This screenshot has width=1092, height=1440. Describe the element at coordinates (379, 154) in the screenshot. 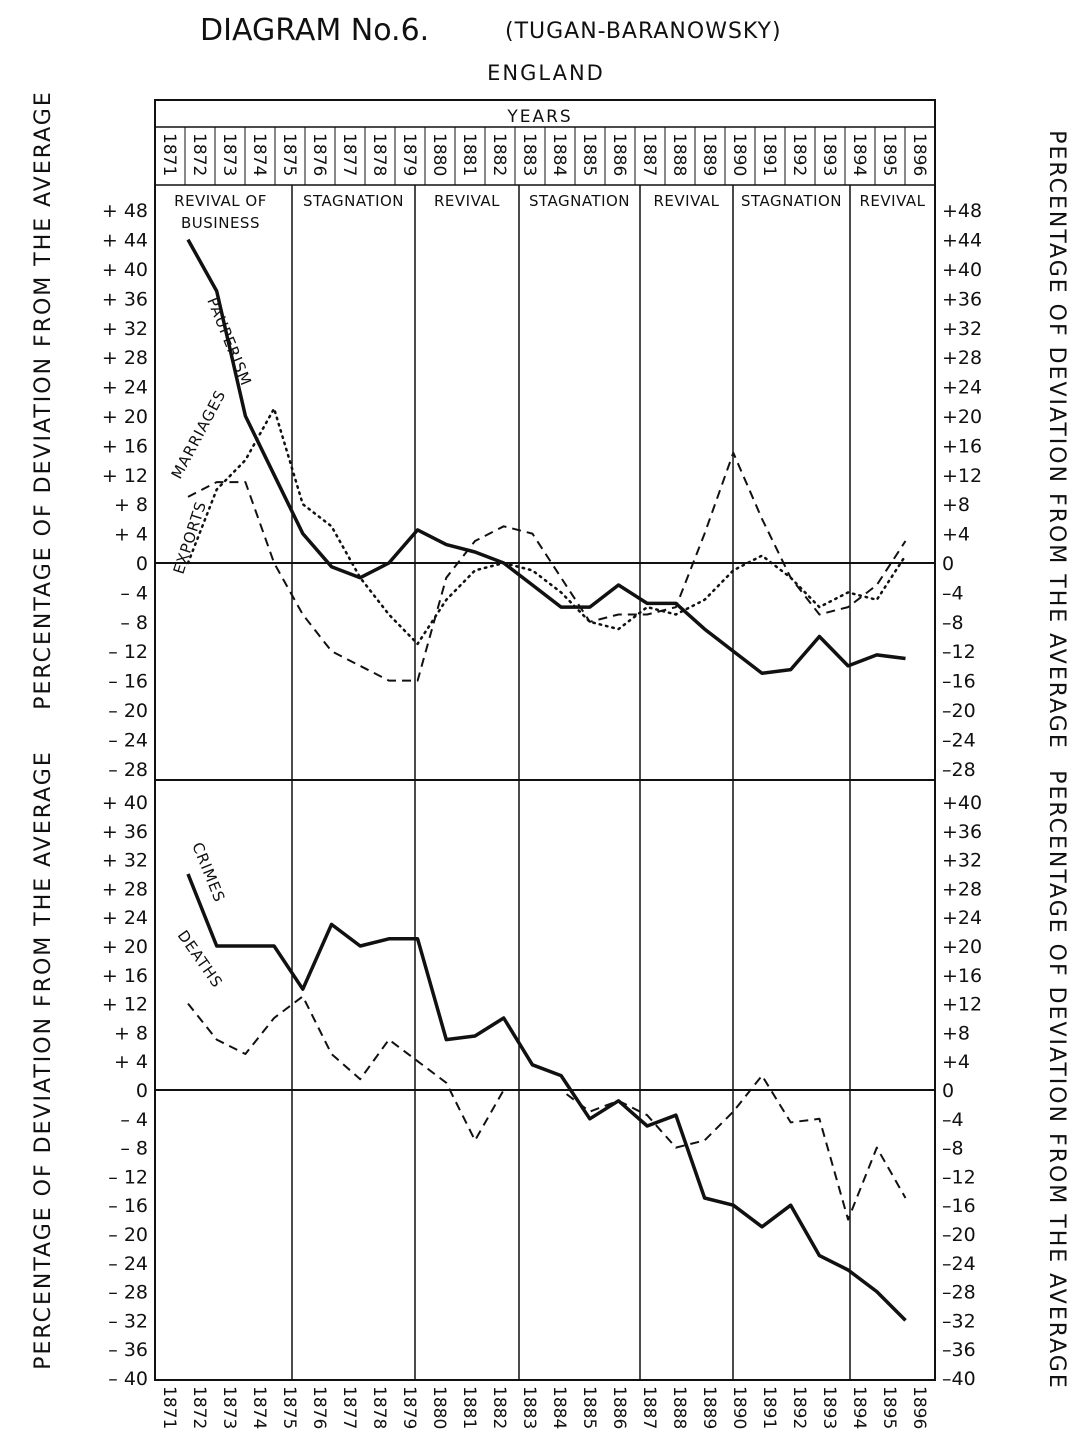

I see `year-label-top: 1878` at that location.